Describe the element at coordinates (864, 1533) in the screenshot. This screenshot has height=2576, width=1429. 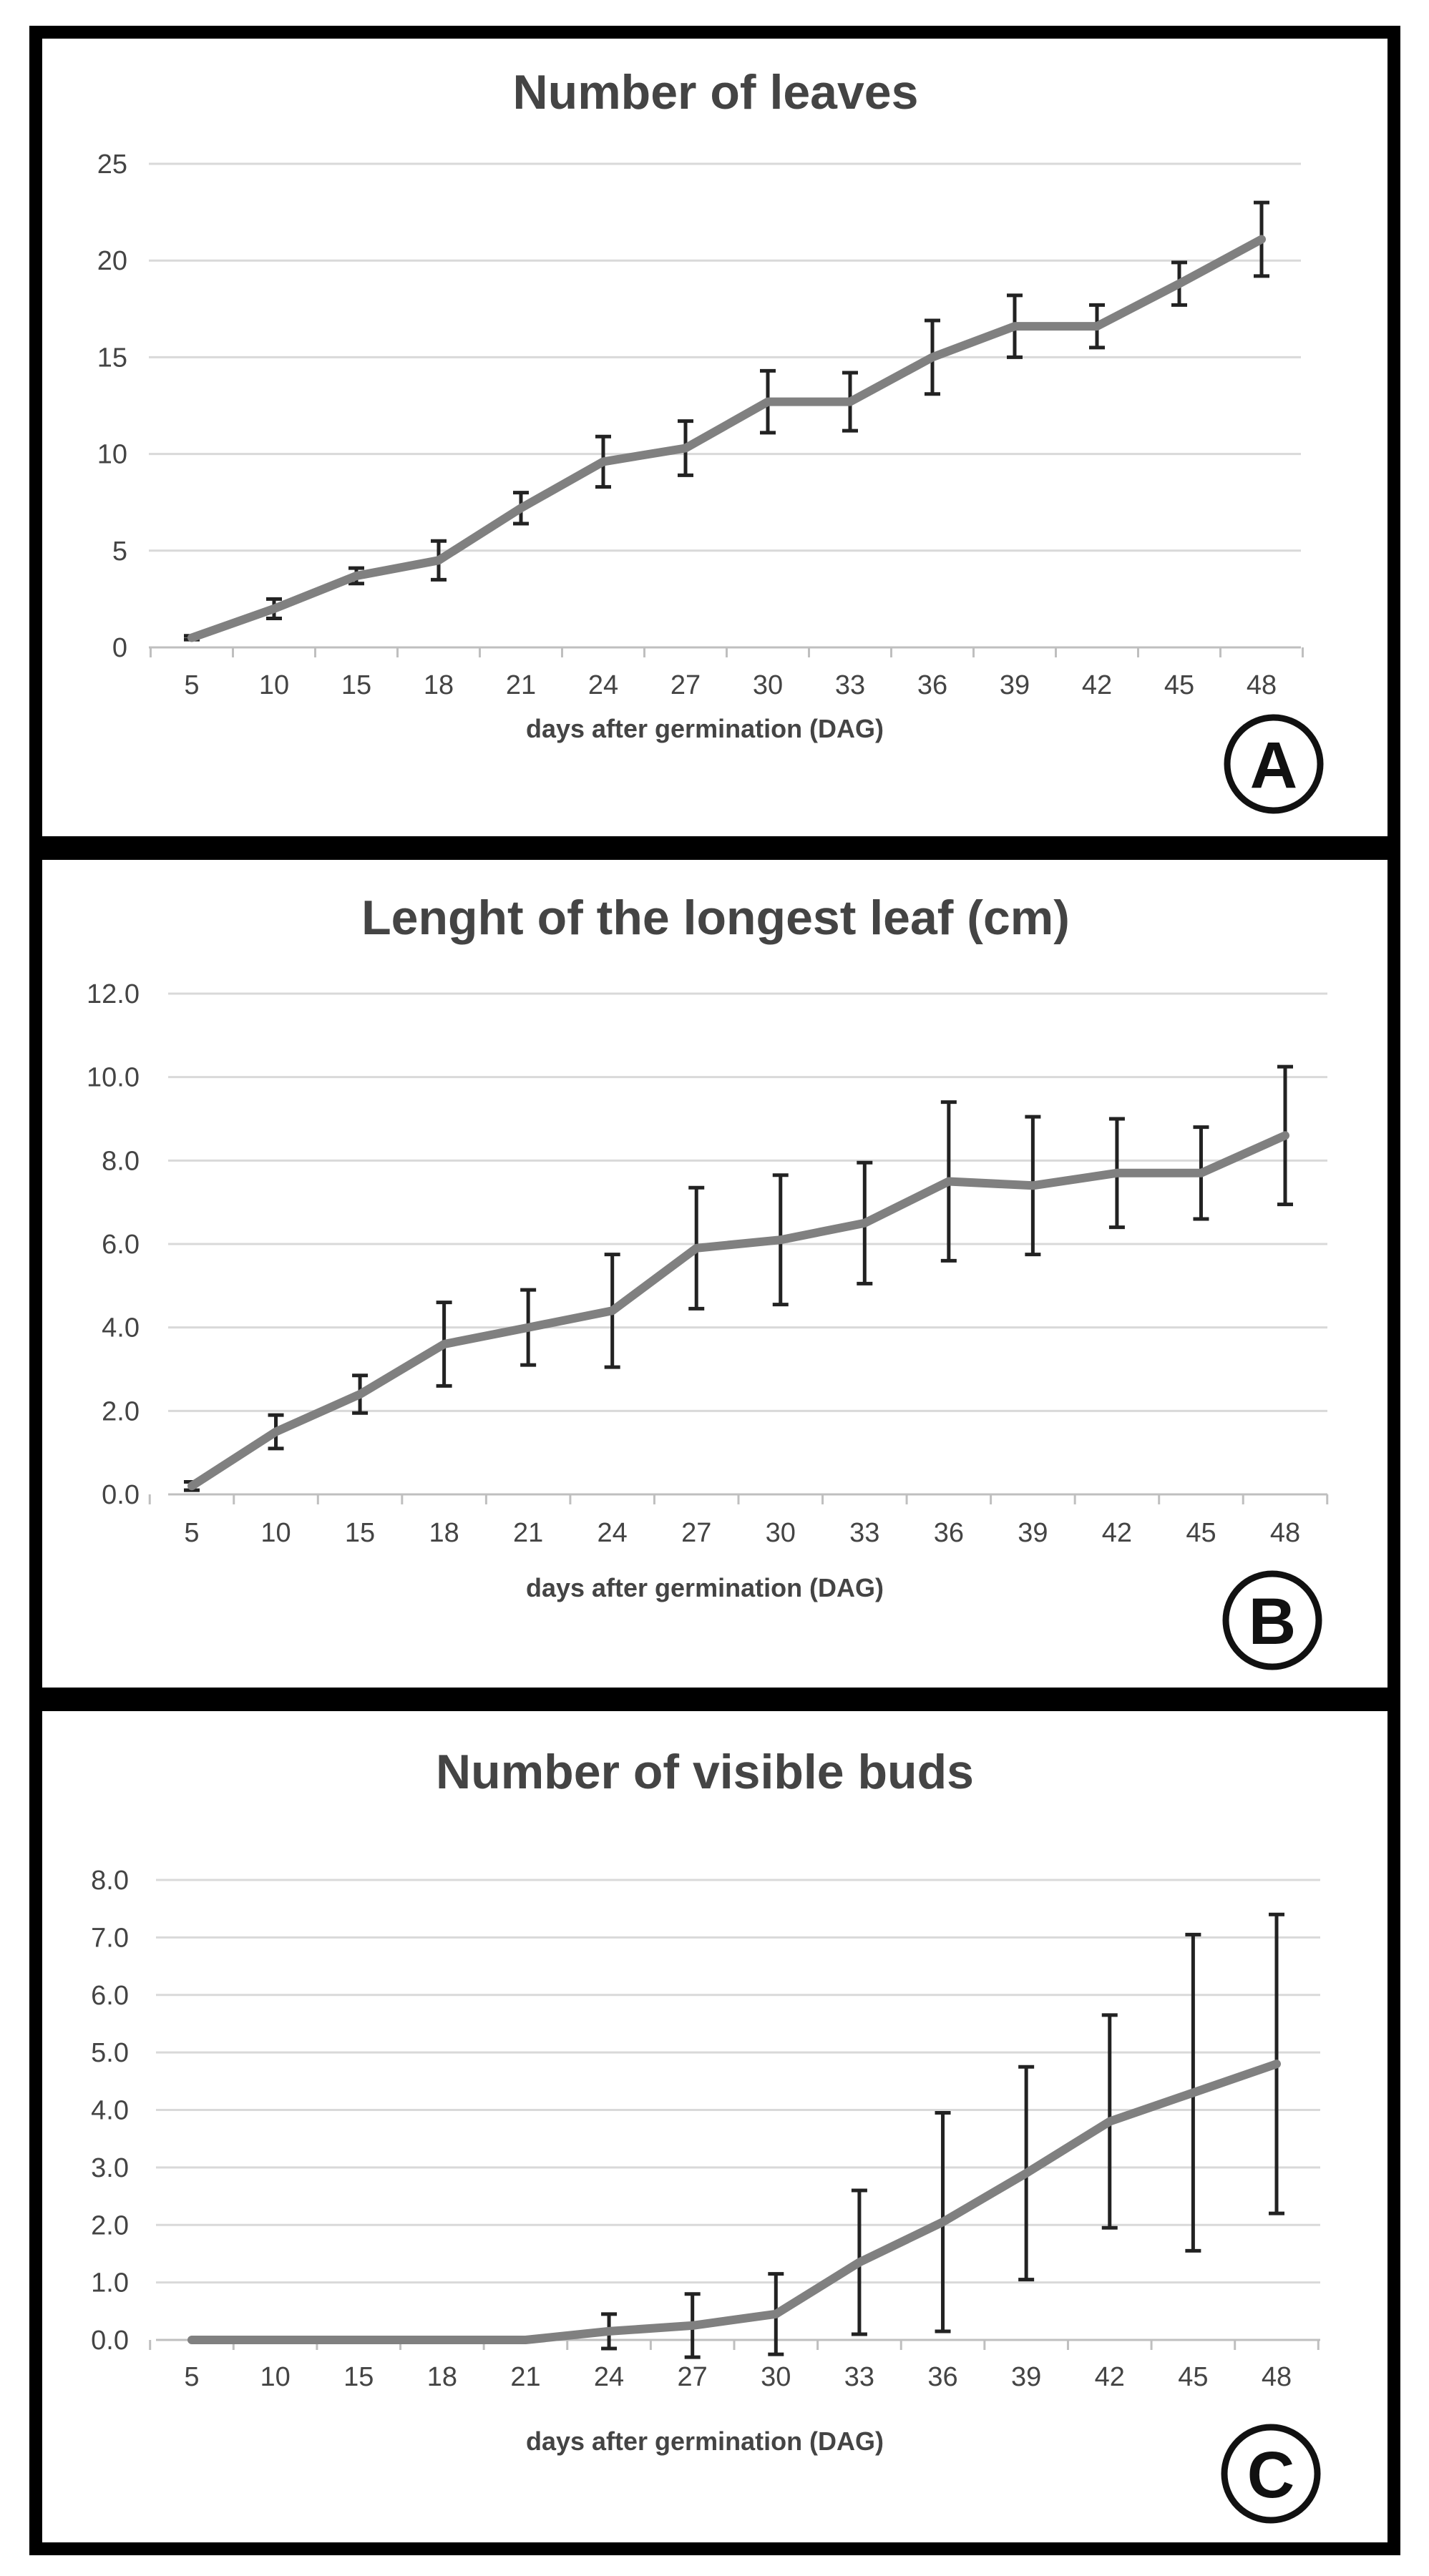
I see `panel-b-x-tick-label: 33` at that location.